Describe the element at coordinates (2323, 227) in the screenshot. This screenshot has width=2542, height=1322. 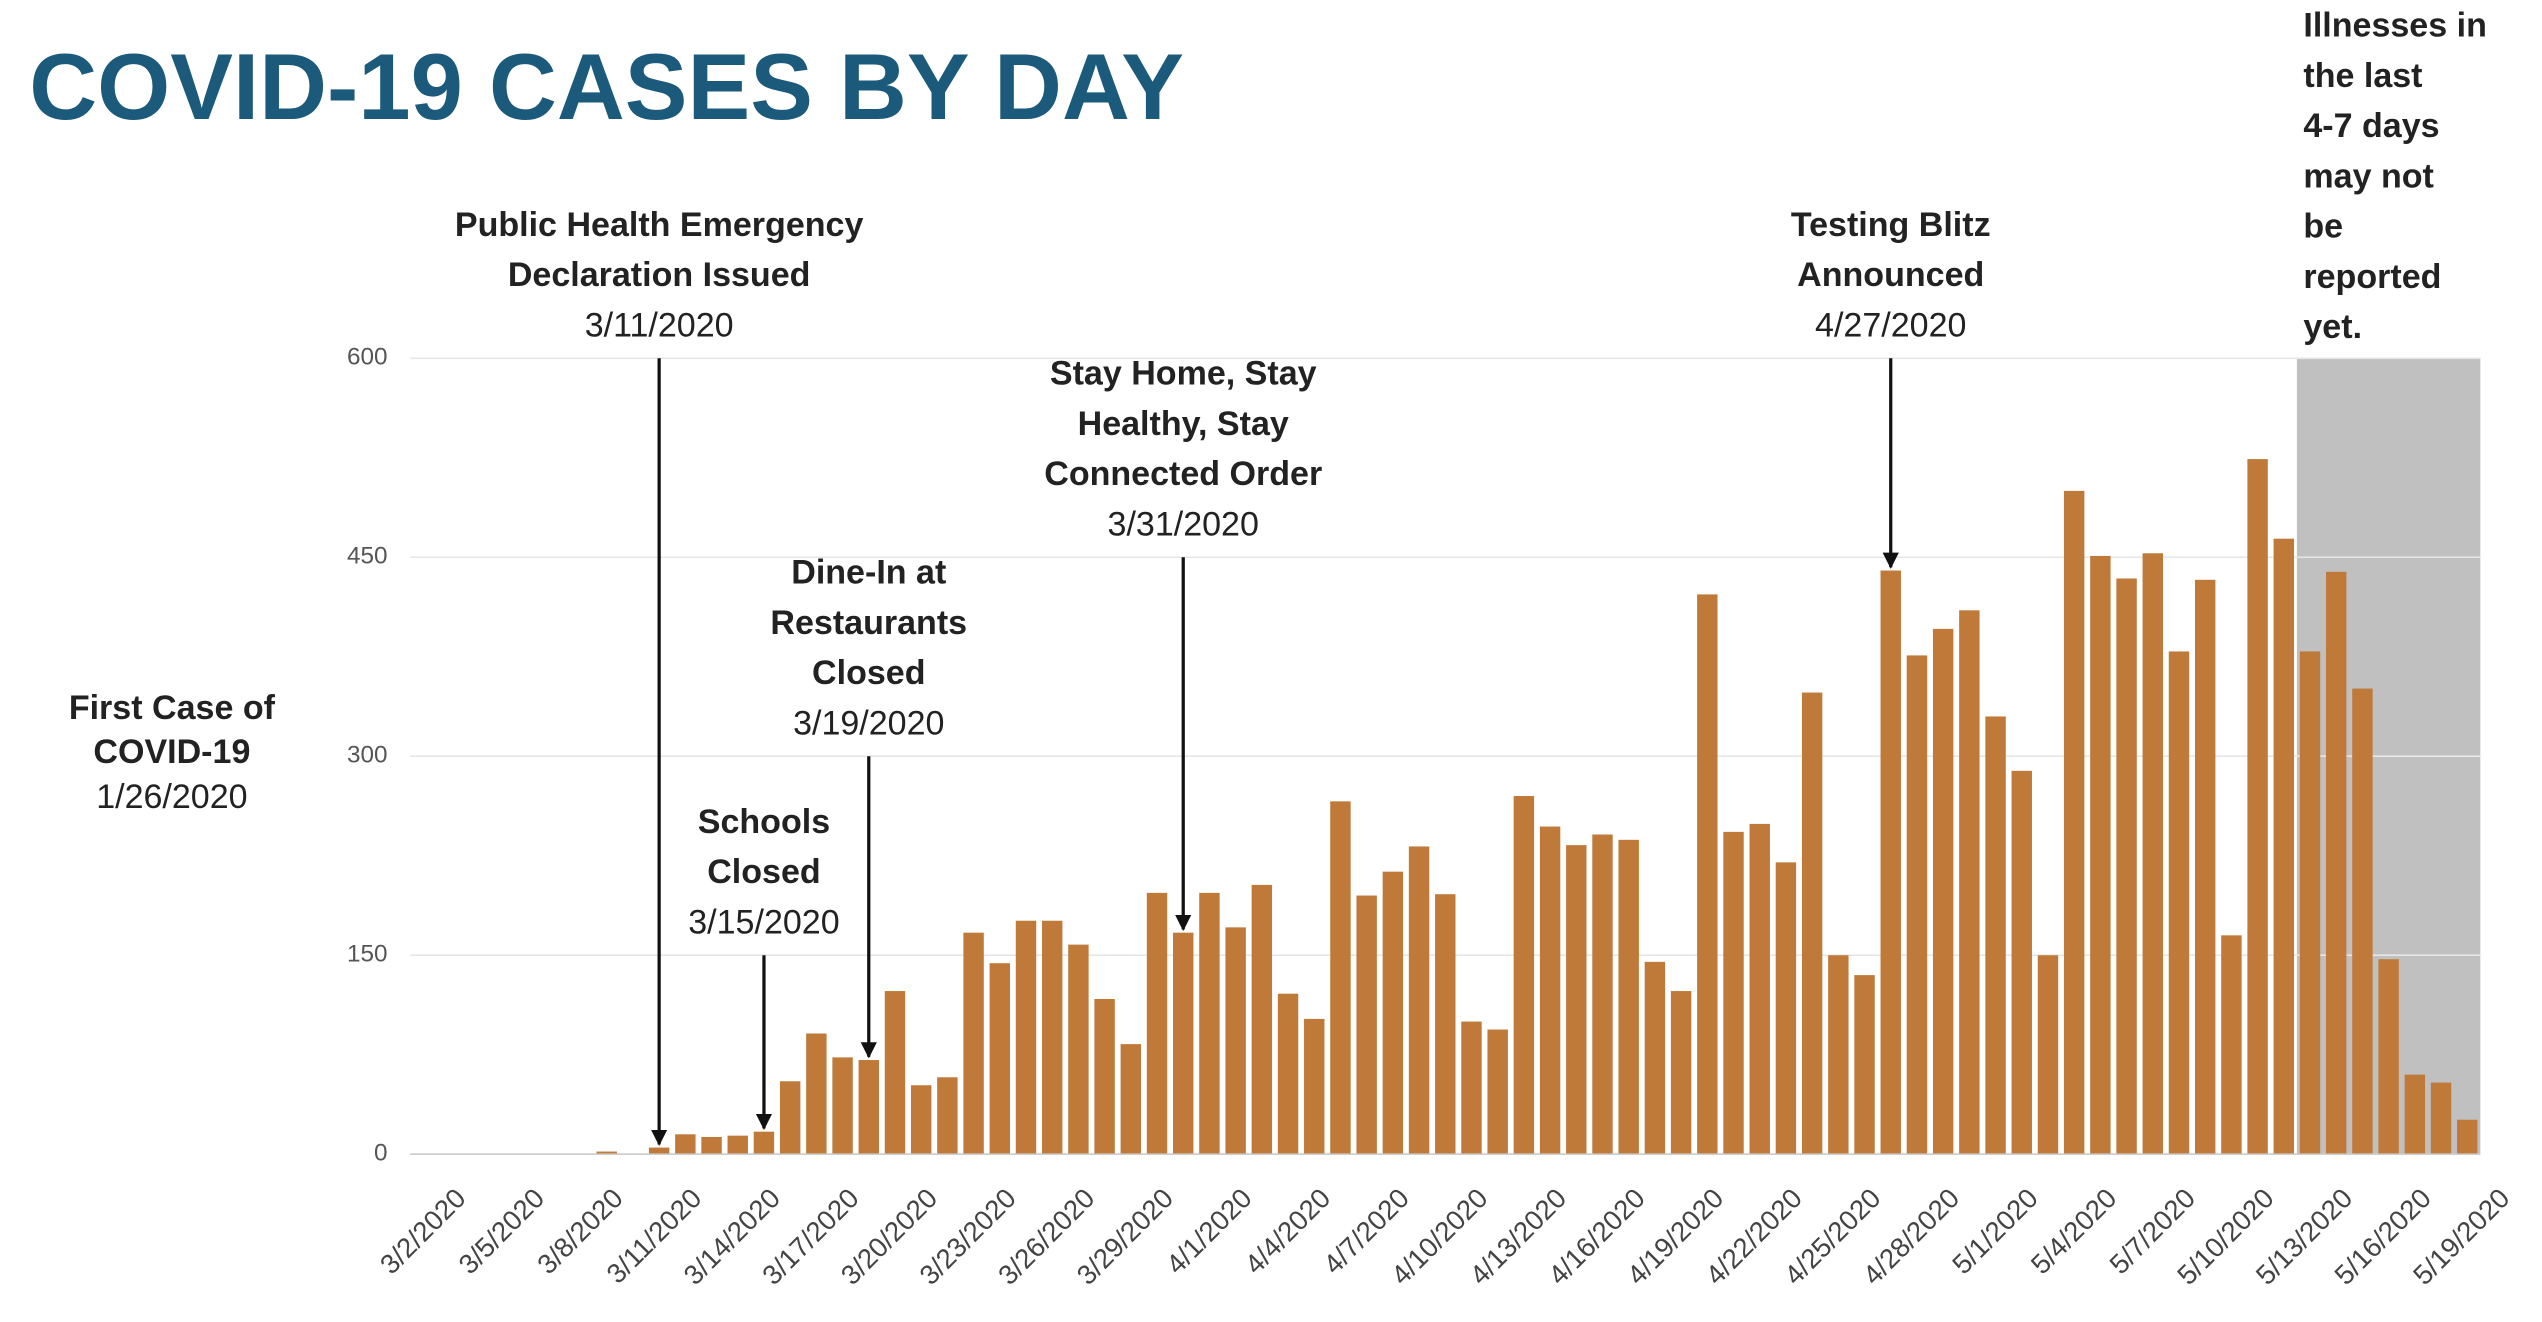
I see `shaded-note: be` at that location.